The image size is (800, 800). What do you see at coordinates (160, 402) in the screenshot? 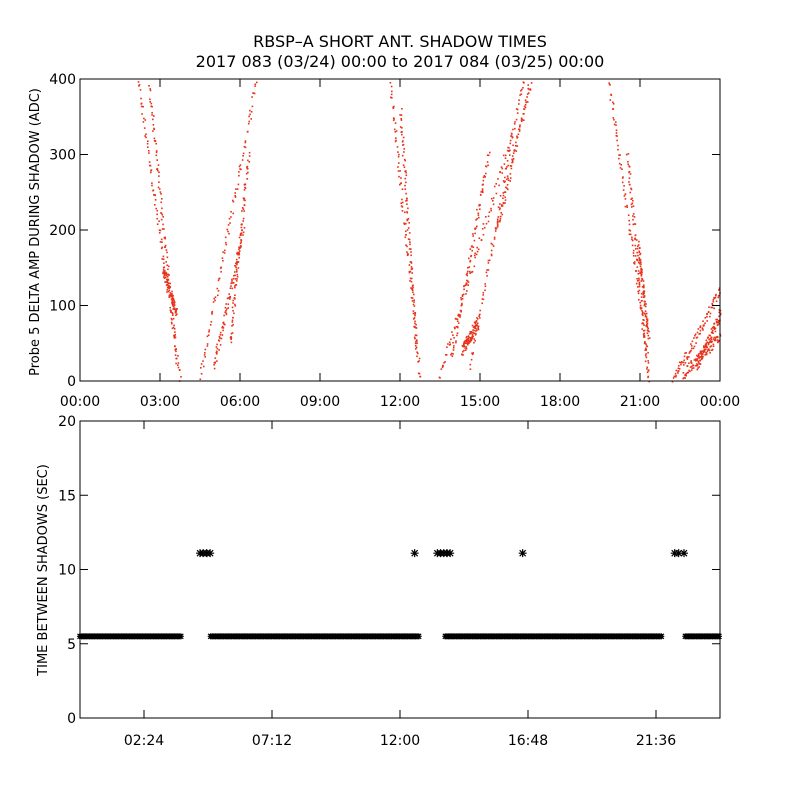
I see `x-tick-label: 03:00` at bounding box center [160, 402].